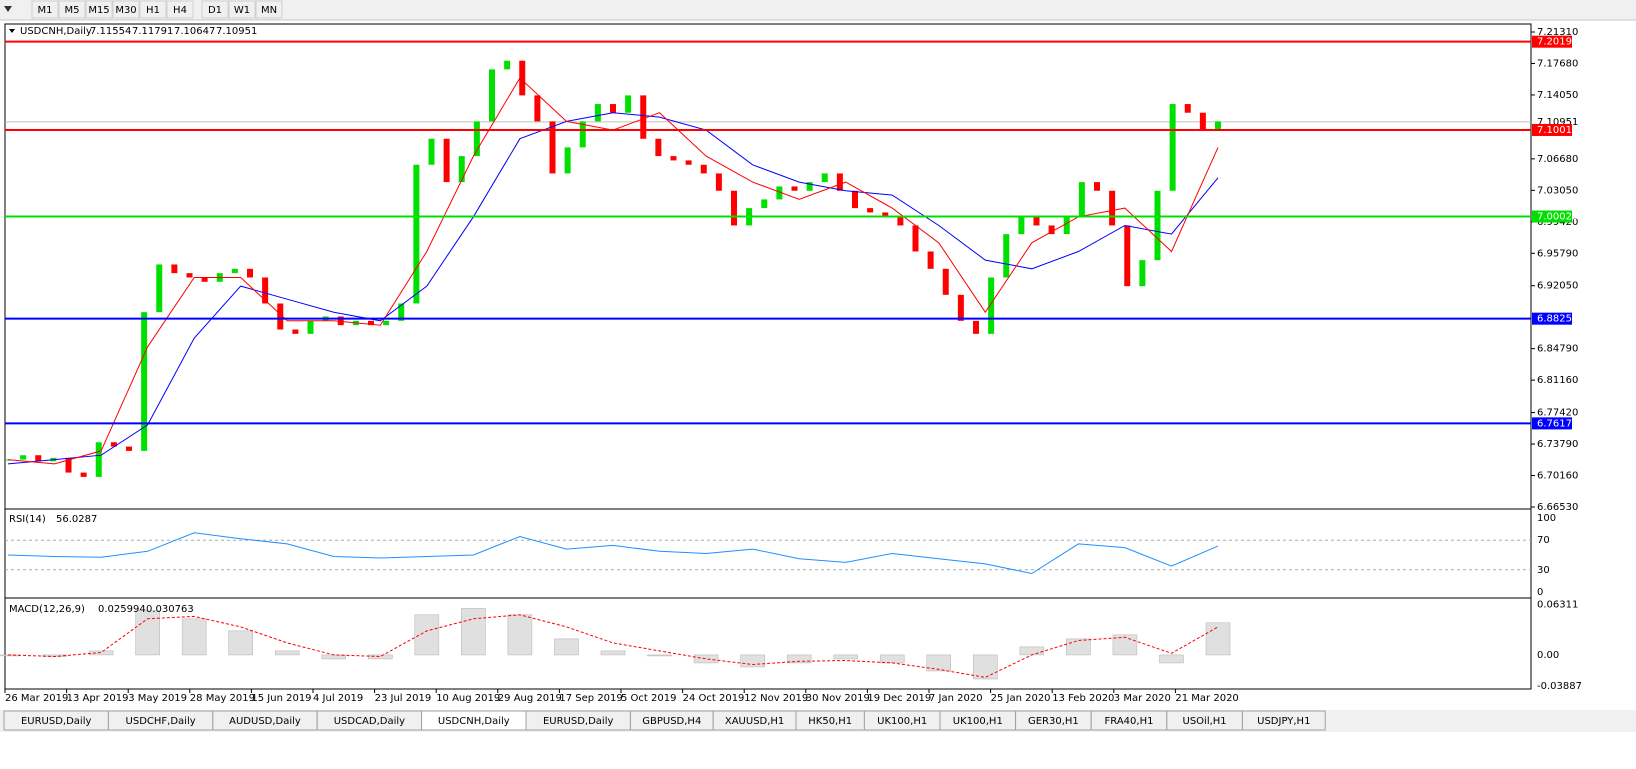 The image size is (1636, 769). I want to click on price-tick-label: 6.70160, so click(1557, 476).